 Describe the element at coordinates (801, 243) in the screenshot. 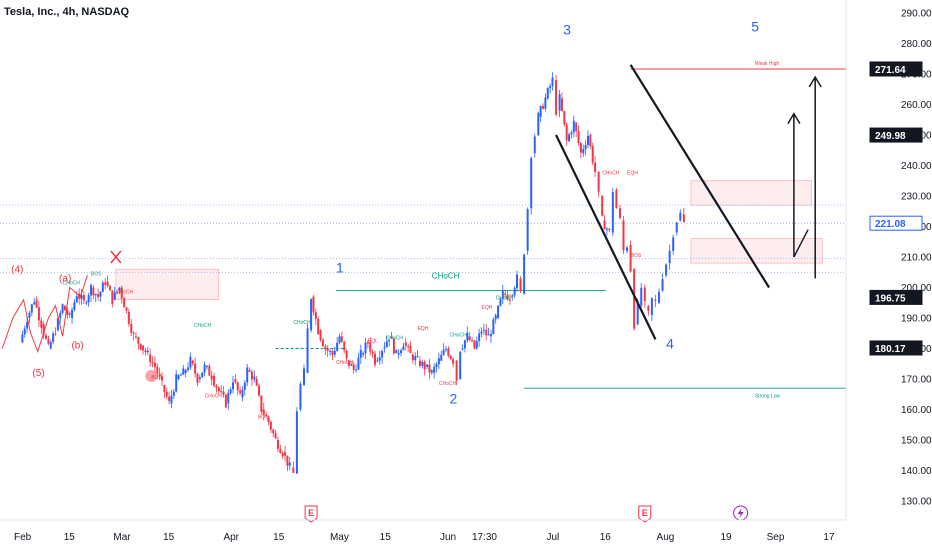

I see `projection-drop` at that location.